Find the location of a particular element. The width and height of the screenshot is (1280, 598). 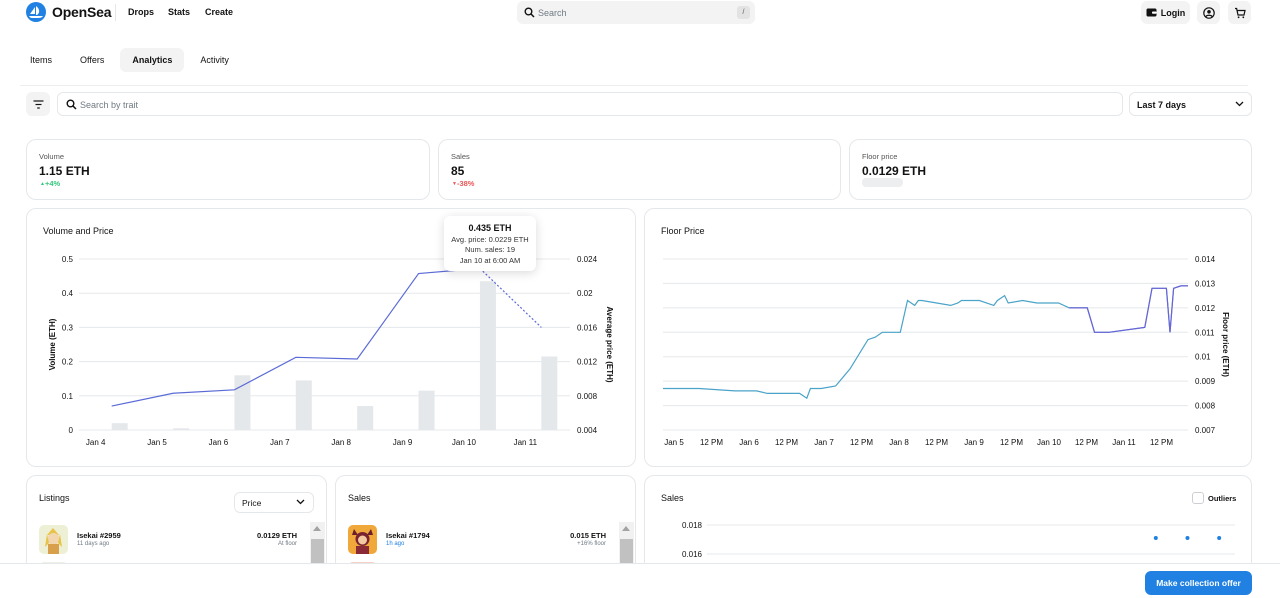

account-icon is located at coordinates (1208, 12).